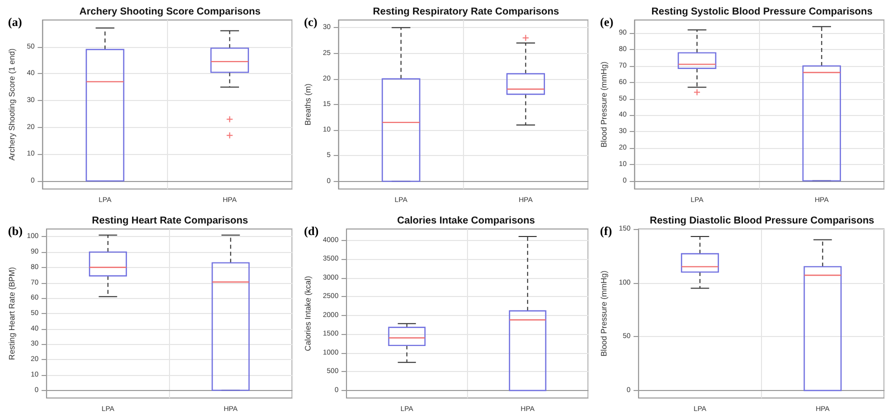 The height and width of the screenshot is (418, 888). I want to click on chart-title: Resting Diastolic Blood Pressure Comparisons, so click(762, 221).